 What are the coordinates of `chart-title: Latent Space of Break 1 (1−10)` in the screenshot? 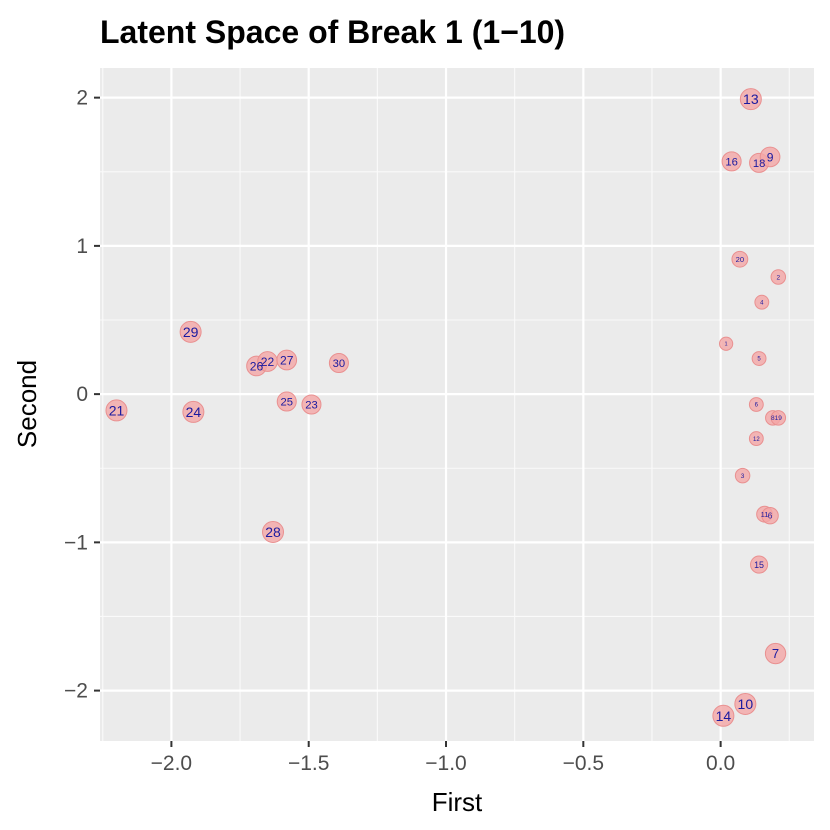 It's located at (332, 32).